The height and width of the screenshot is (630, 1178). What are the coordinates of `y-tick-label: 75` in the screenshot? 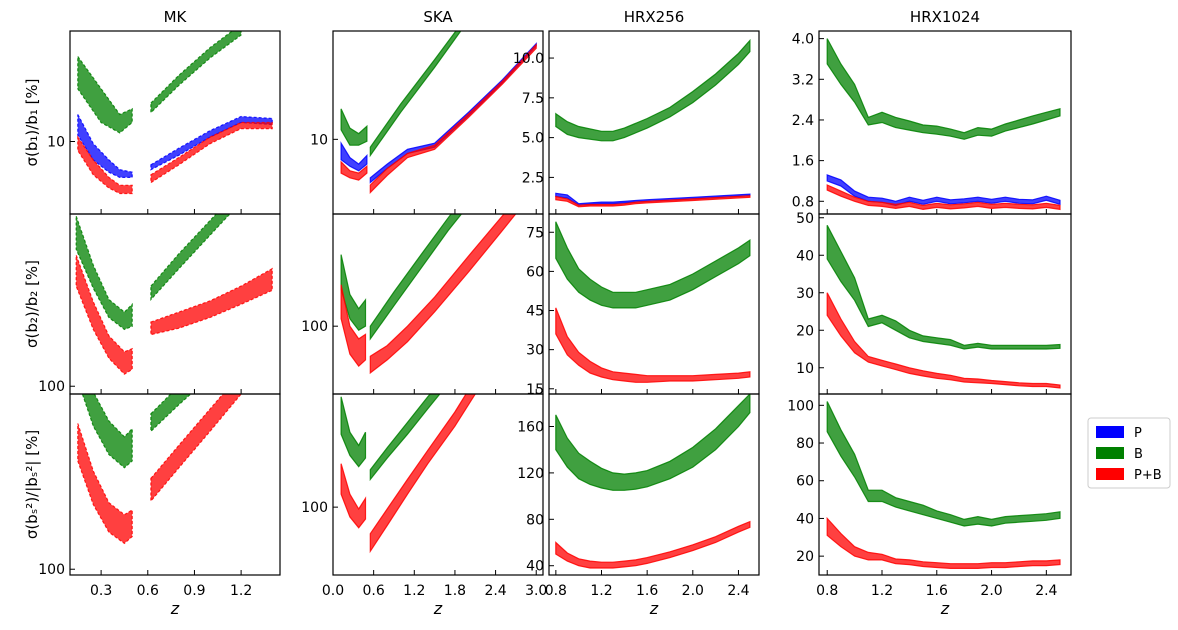 It's located at (535, 233).